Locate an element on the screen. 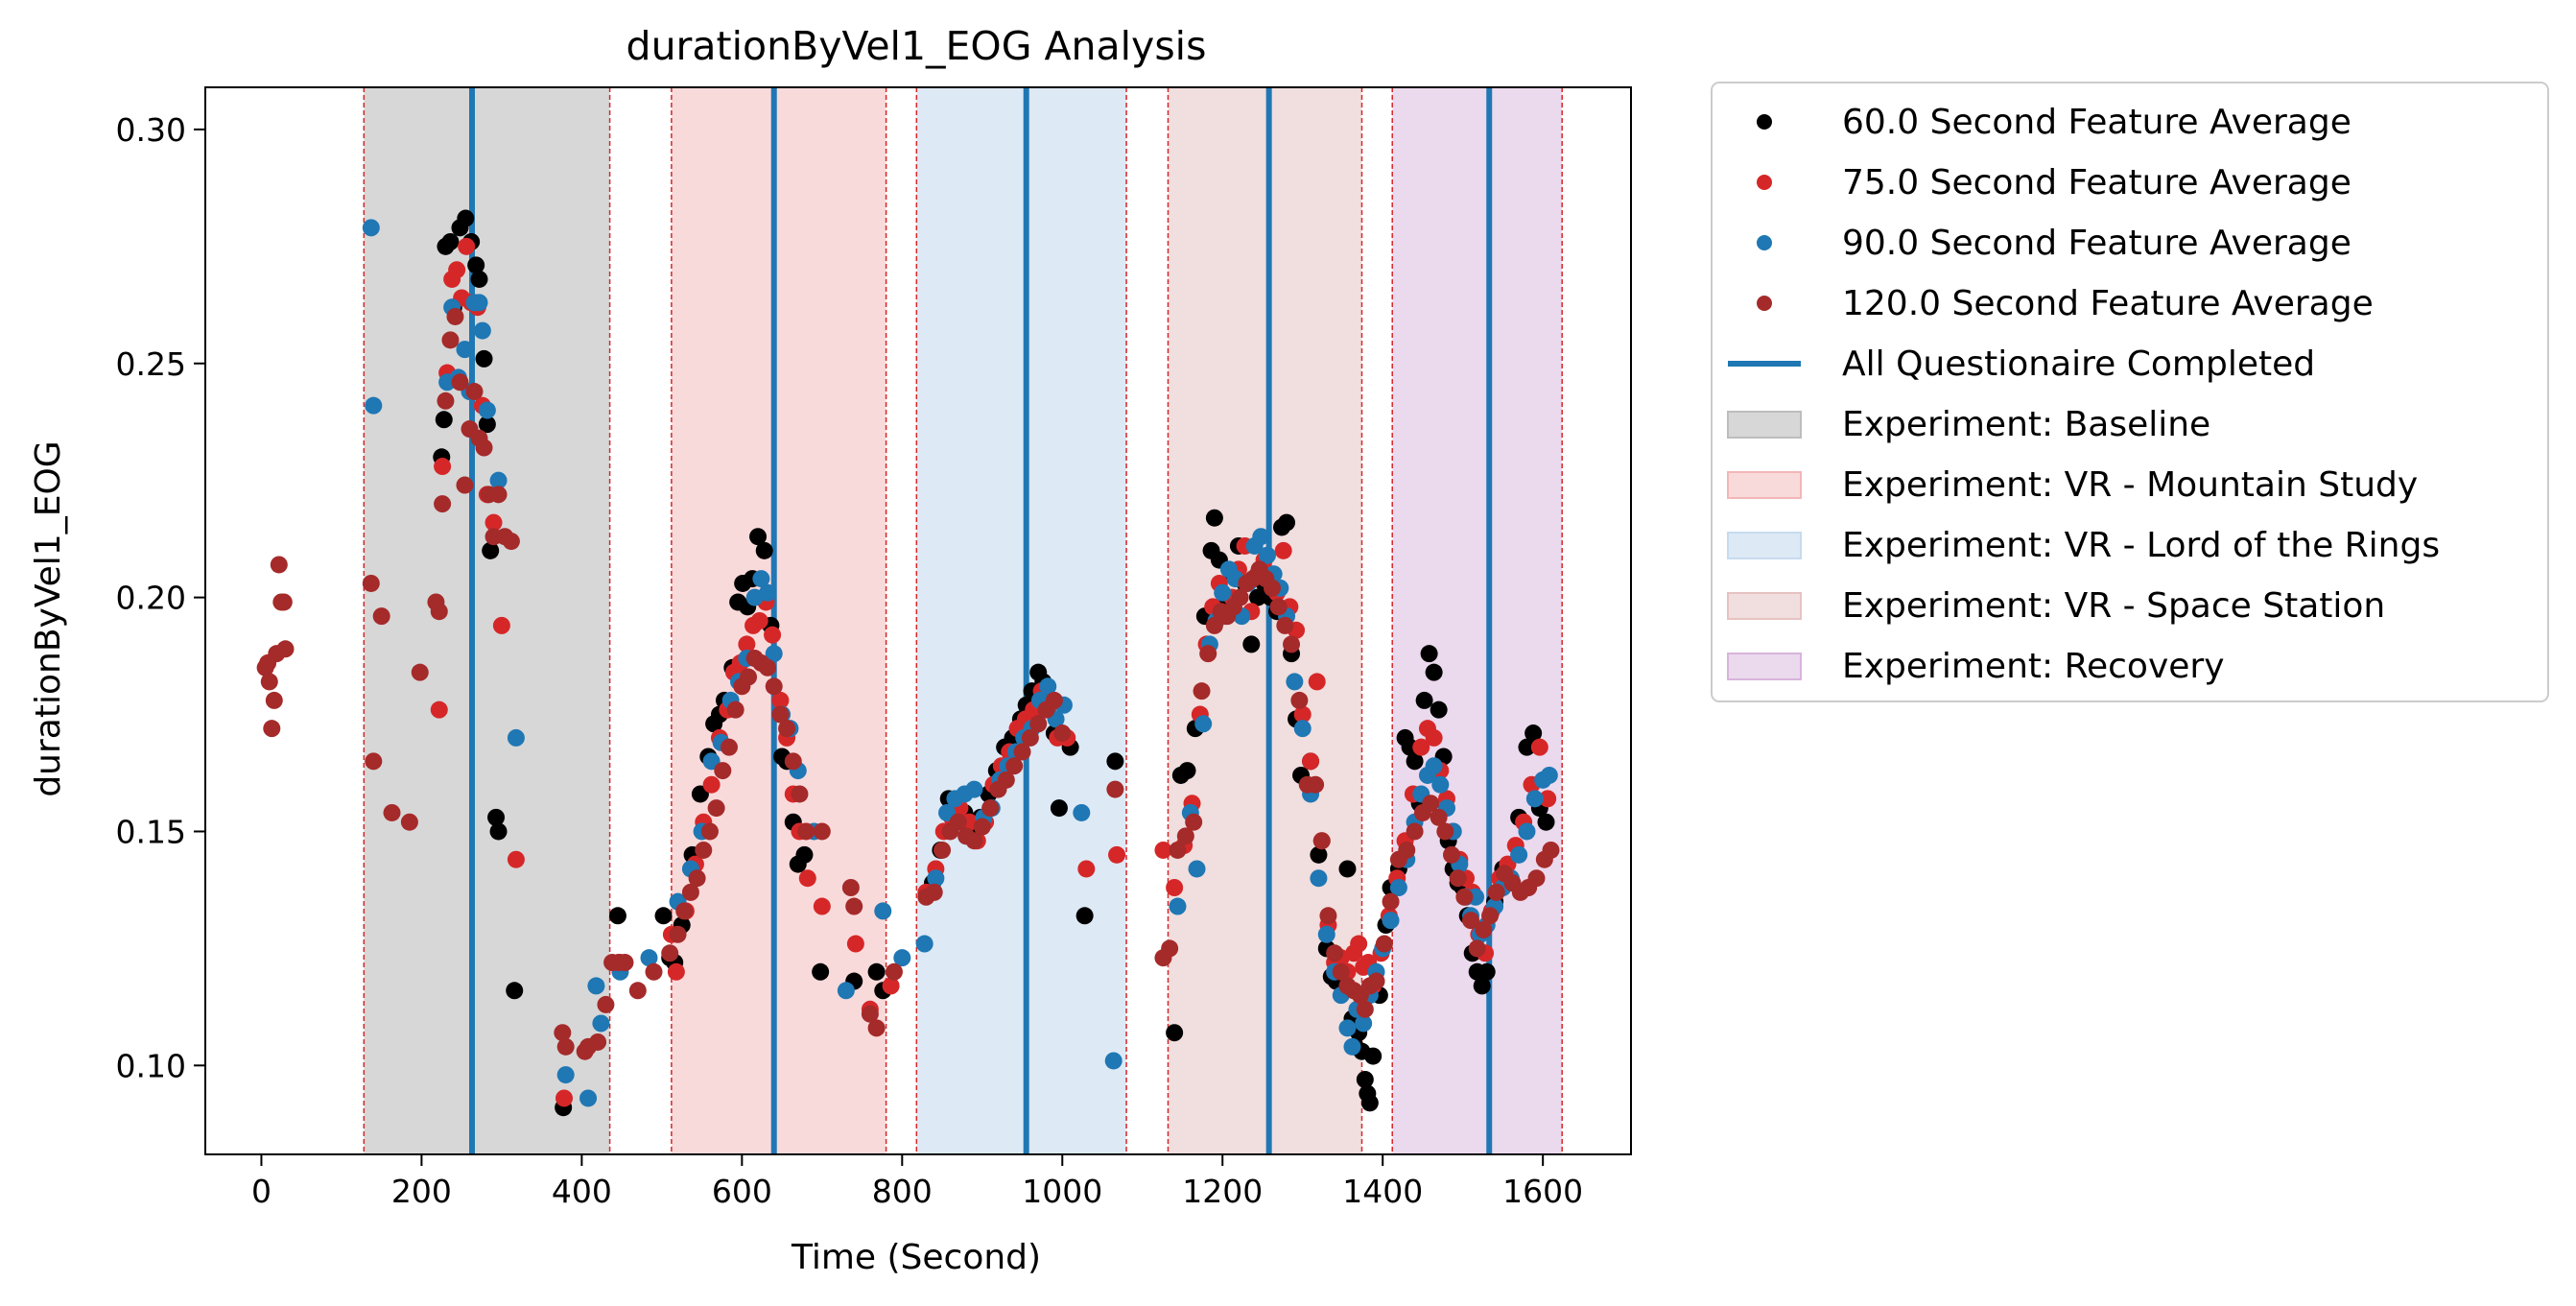  legend-entry-2: 90.0 Second Feature Average is located at coordinates (2054, 244).